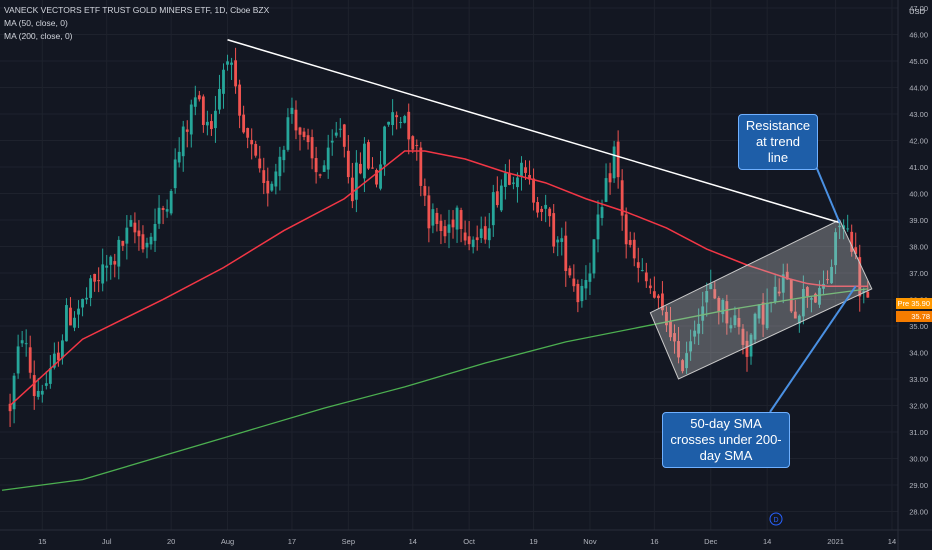 This screenshot has height=550, width=932. I want to click on dividend-marker-label: D, so click(775, 520).